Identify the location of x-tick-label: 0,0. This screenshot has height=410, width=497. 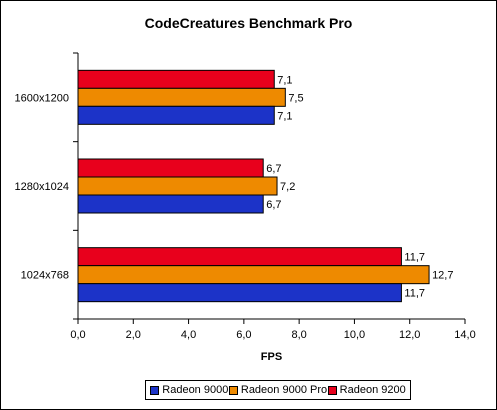
(77, 335).